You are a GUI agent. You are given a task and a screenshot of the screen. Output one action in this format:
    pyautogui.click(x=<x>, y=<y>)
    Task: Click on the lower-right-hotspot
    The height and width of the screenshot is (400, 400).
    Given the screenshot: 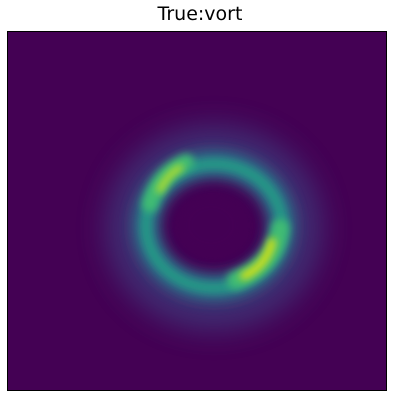 What is the action you would take?
    pyautogui.click(x=258, y=259)
    